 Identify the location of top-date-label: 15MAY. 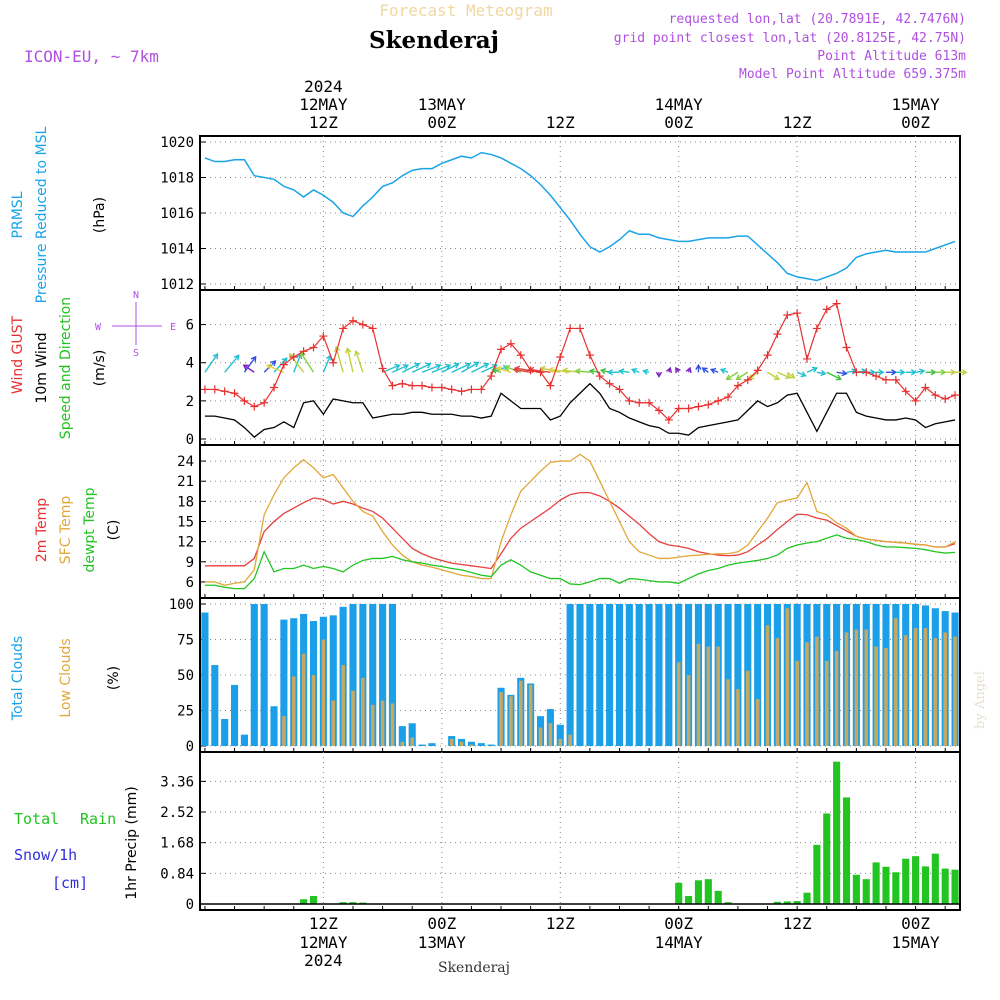
(915, 104).